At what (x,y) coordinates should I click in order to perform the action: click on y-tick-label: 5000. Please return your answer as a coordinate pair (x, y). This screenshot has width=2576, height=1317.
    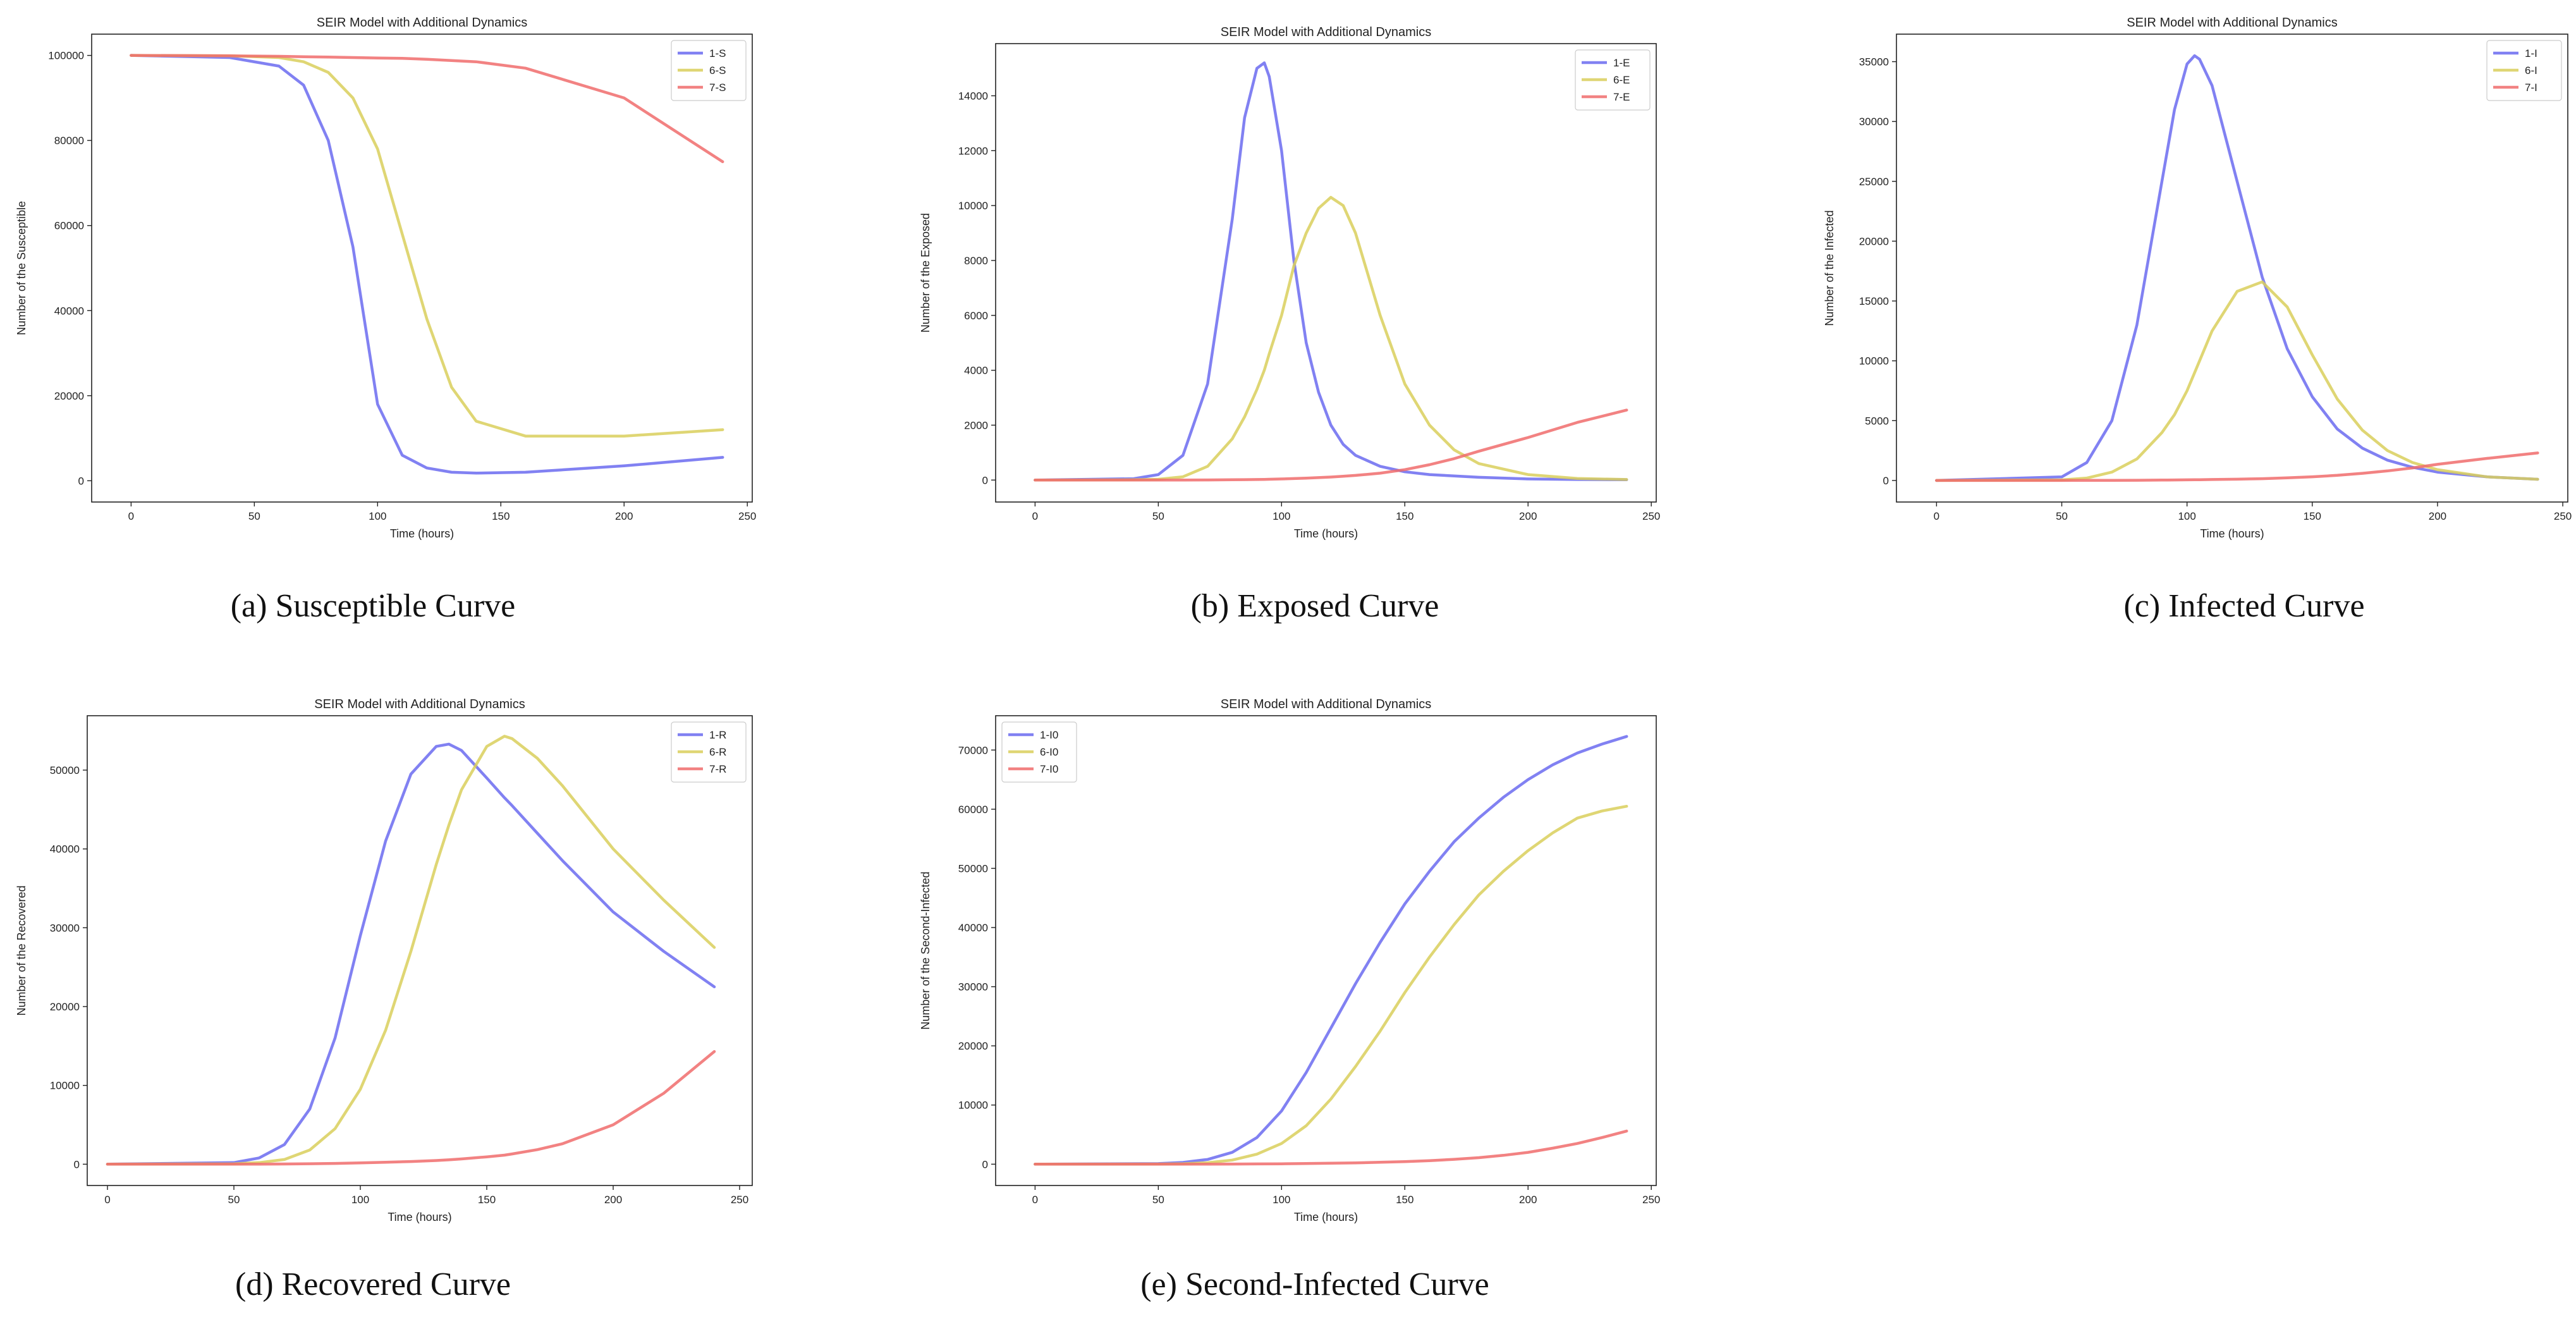
    Looking at the image, I should click on (1877, 421).